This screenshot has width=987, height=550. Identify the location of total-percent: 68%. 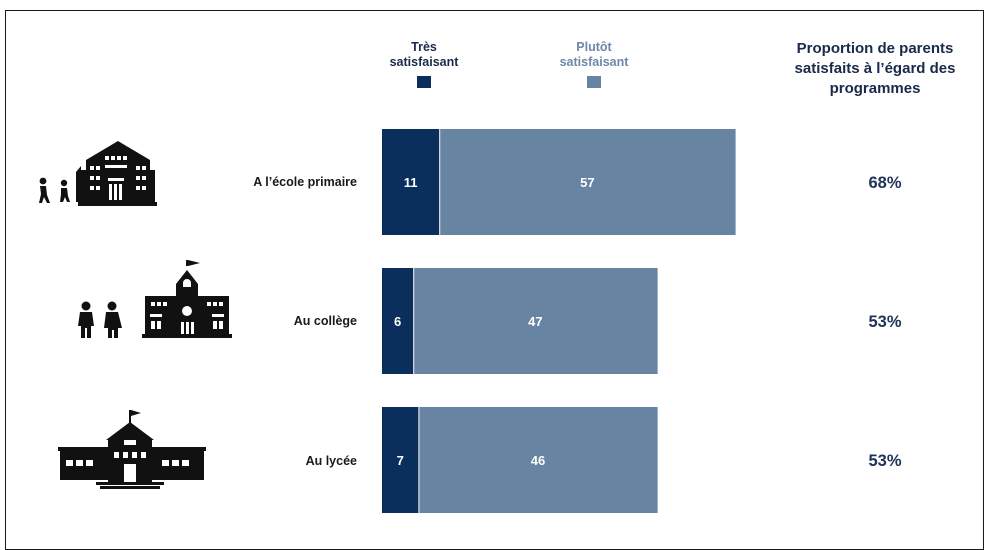
(884, 183).